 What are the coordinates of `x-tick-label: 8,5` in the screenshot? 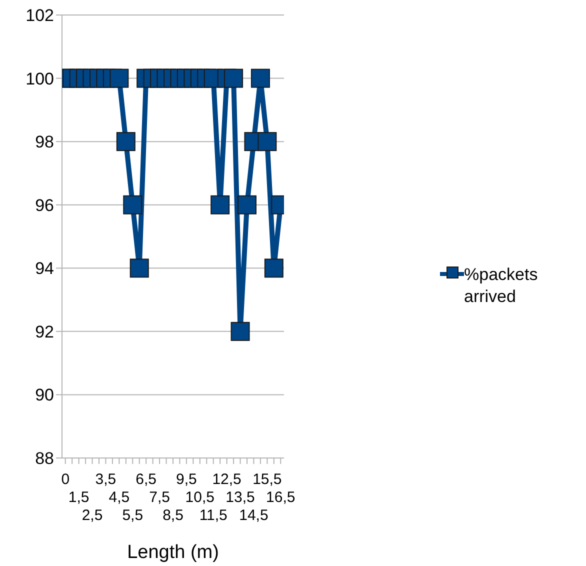 It's located at (173, 515).